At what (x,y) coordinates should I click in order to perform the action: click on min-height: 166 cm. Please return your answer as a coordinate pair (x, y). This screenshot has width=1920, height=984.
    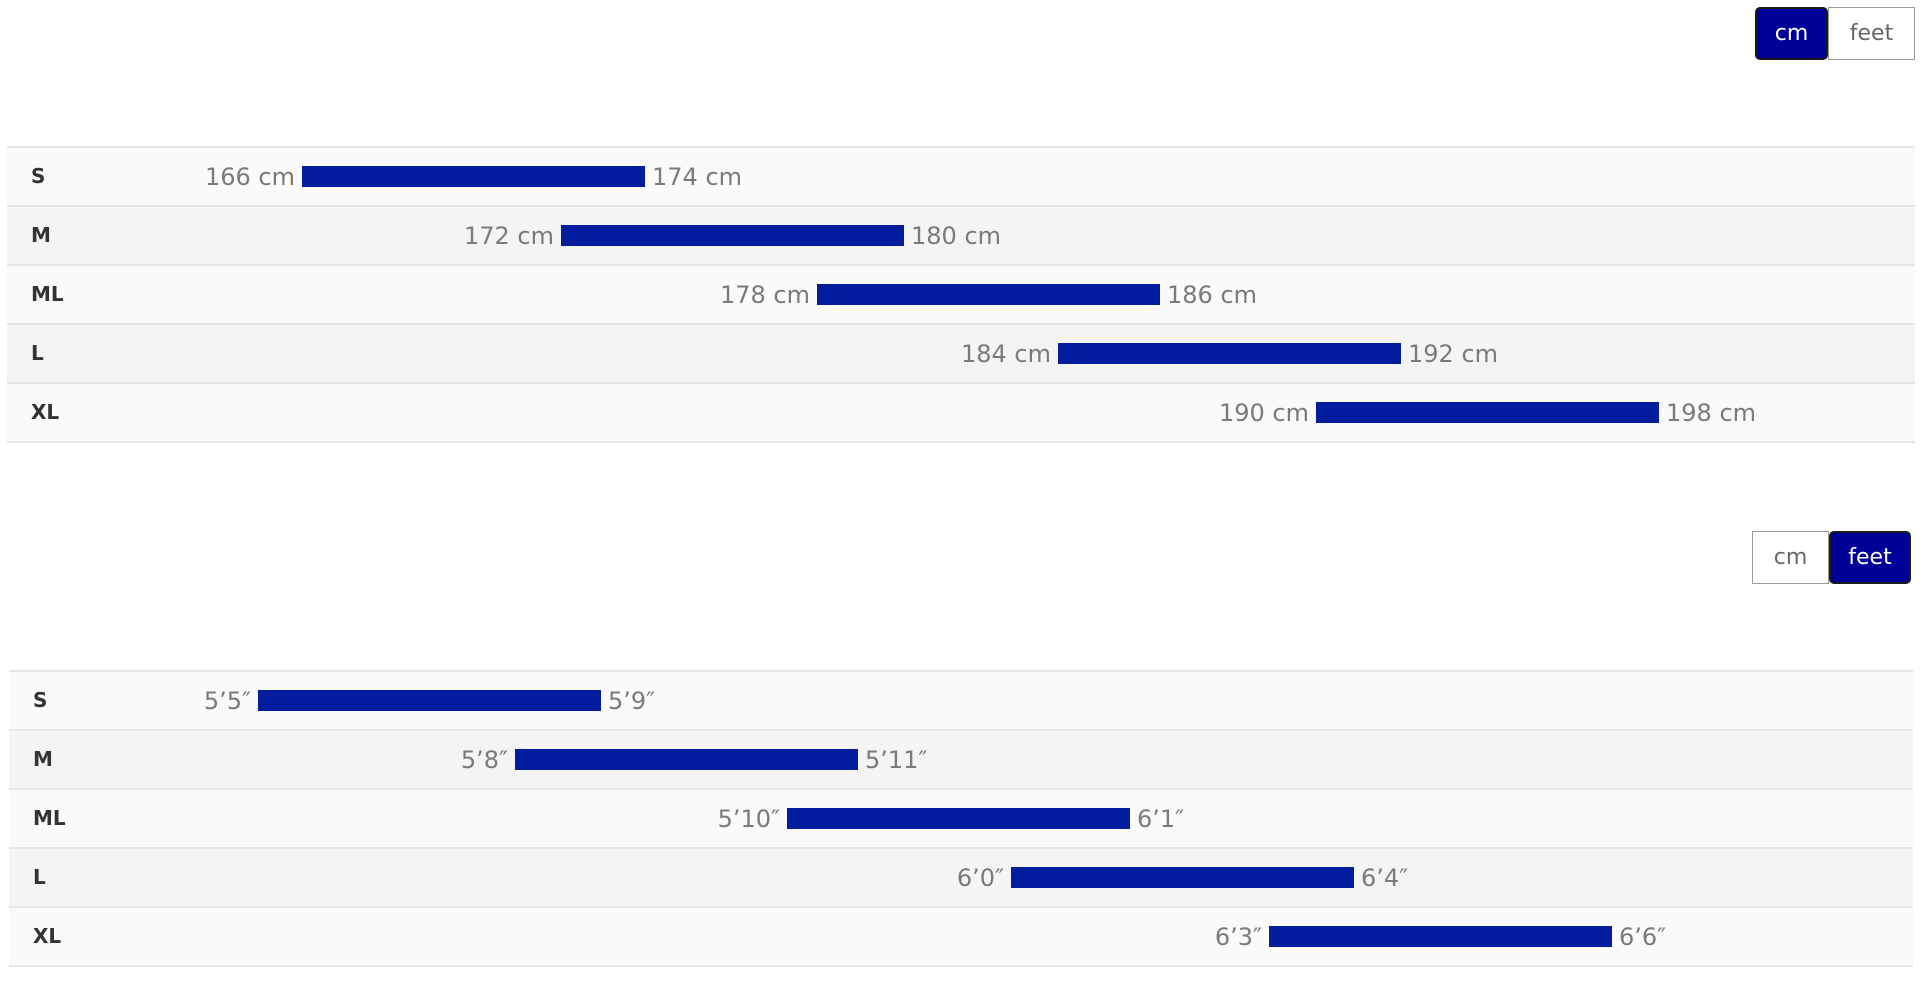
    Looking at the image, I should click on (249, 176).